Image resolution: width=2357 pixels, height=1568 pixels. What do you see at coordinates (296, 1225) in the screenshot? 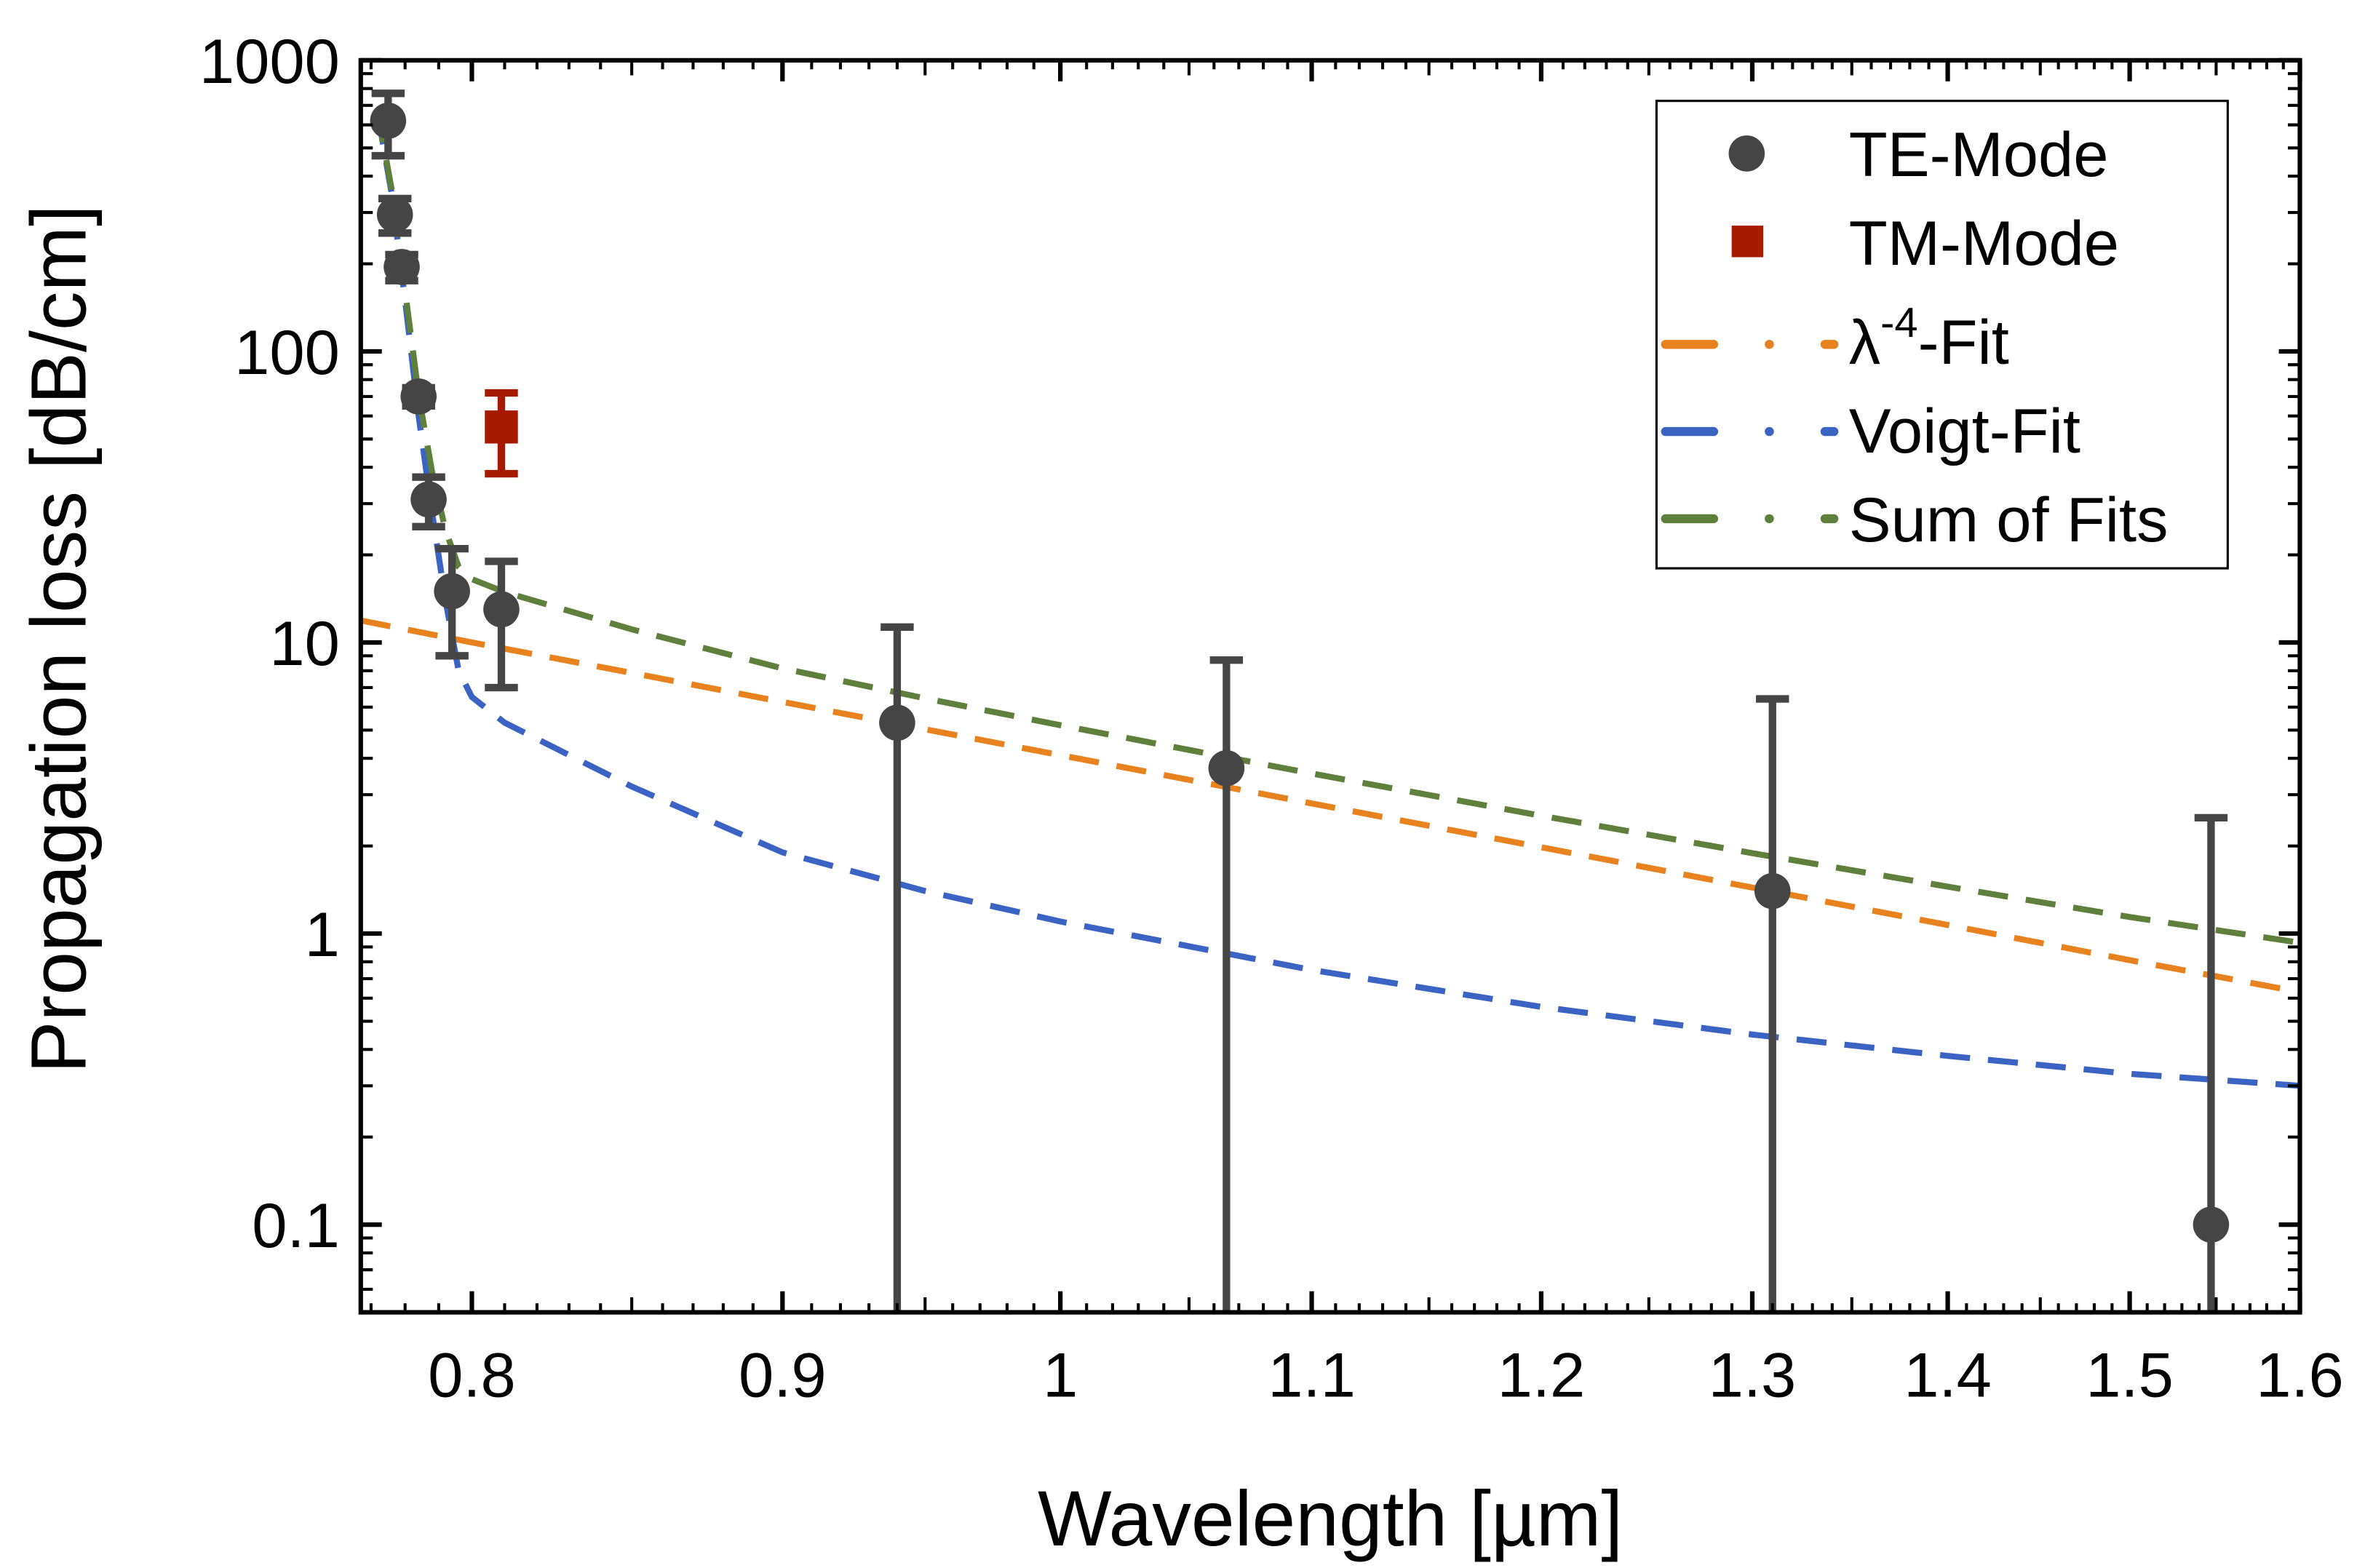
I see `y-tick-label: 0.1` at bounding box center [296, 1225].